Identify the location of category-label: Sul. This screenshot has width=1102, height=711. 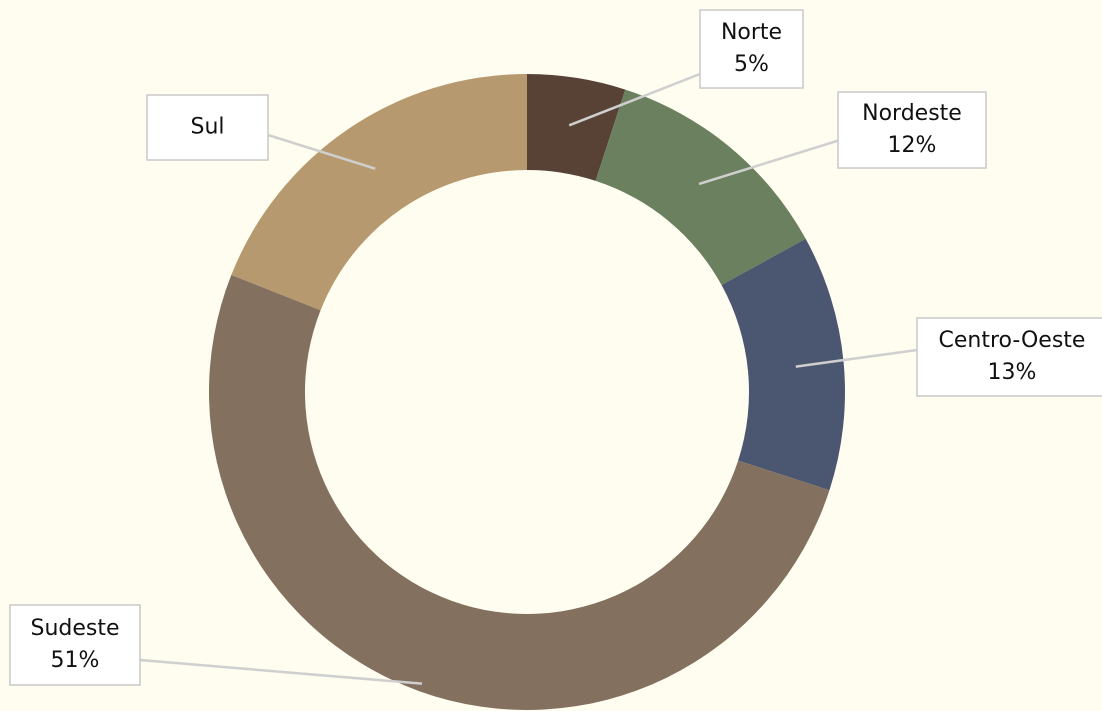
(207, 127).